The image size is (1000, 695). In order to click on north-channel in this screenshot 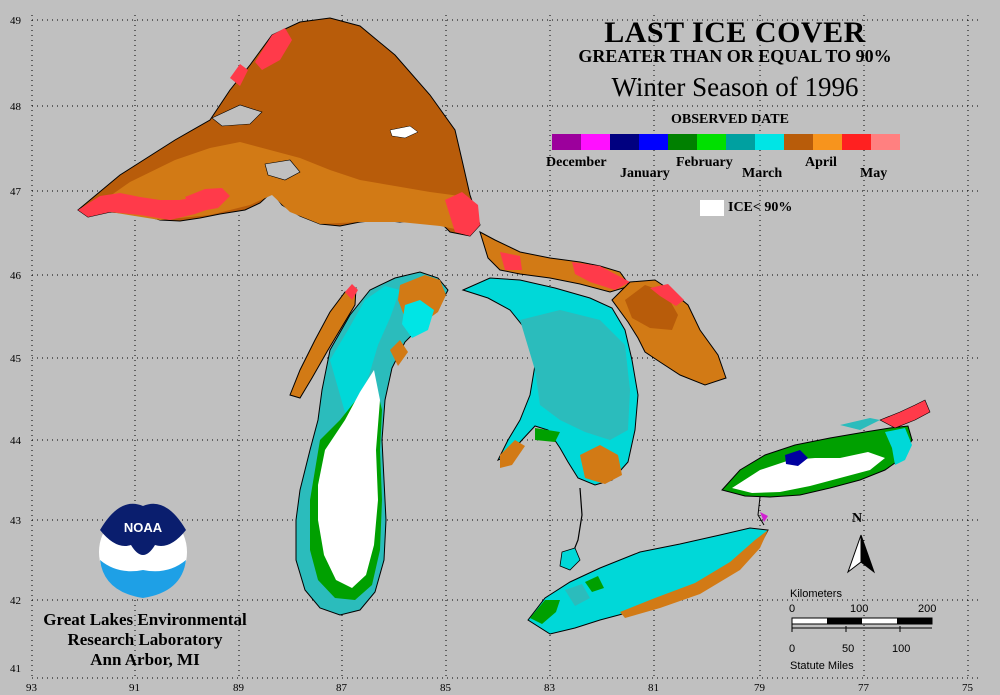, I will do `click(555, 261)`.